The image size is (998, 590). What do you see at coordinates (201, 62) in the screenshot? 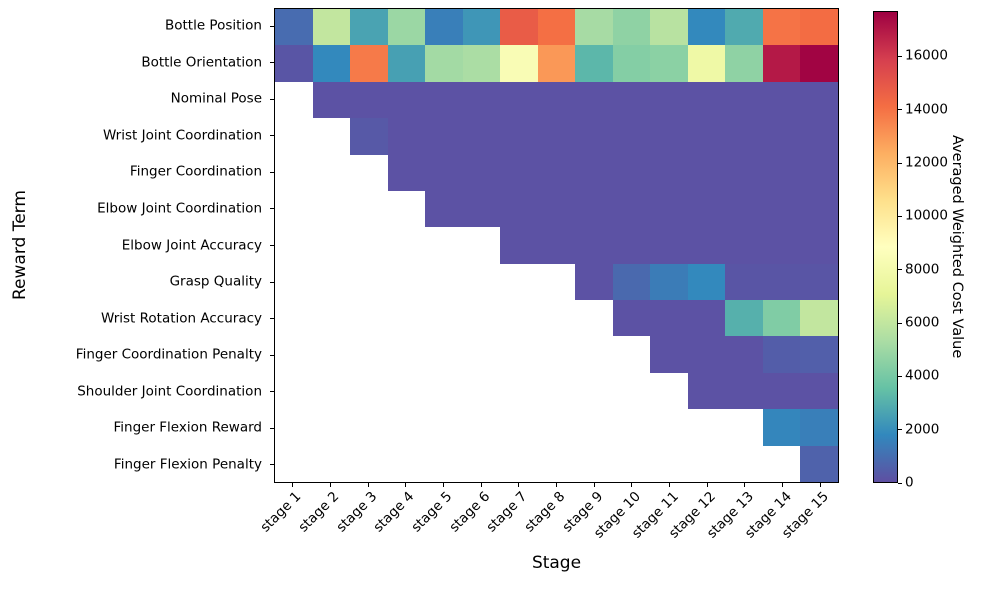
I see `y-tick-label: Bottle Orientation` at bounding box center [201, 62].